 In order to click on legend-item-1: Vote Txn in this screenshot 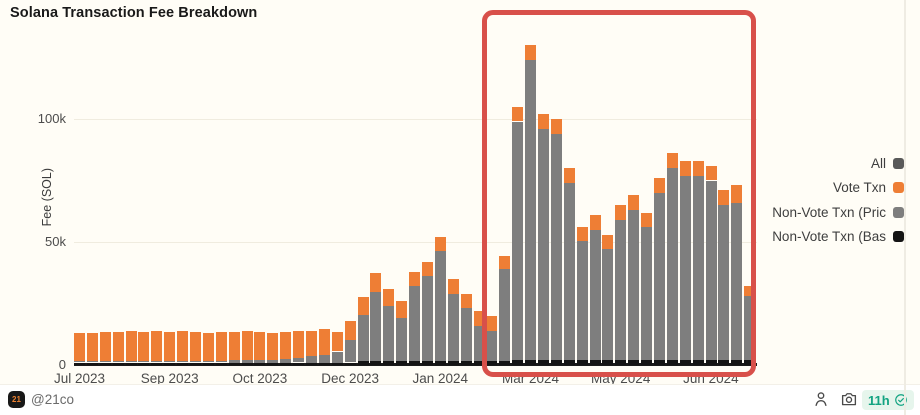, I will do `click(794, 188)`.